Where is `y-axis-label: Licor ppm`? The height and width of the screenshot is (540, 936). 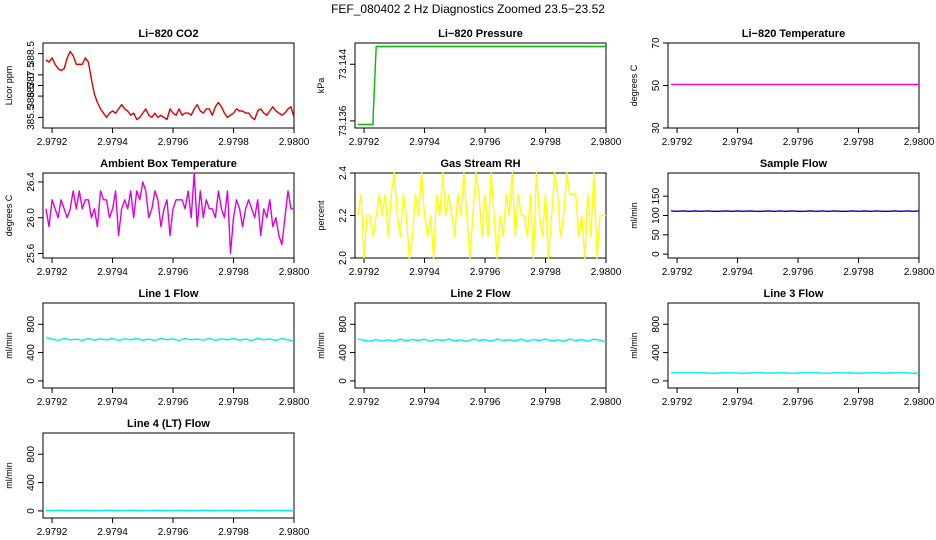
y-axis-label: Licor ppm is located at coordinates (9, 86).